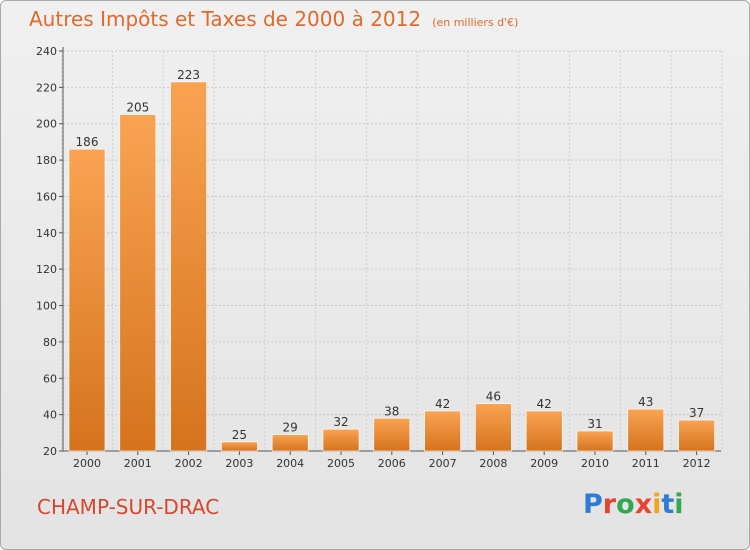 The height and width of the screenshot is (550, 750). Describe the element at coordinates (239, 463) in the screenshot. I see `x-tick-label: 2003` at that location.